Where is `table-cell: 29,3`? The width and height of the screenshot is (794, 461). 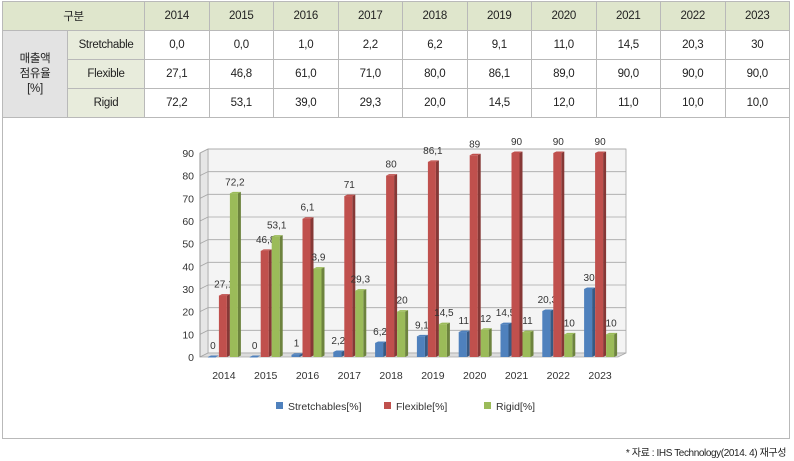 table-cell: 29,3 is located at coordinates (370, 103).